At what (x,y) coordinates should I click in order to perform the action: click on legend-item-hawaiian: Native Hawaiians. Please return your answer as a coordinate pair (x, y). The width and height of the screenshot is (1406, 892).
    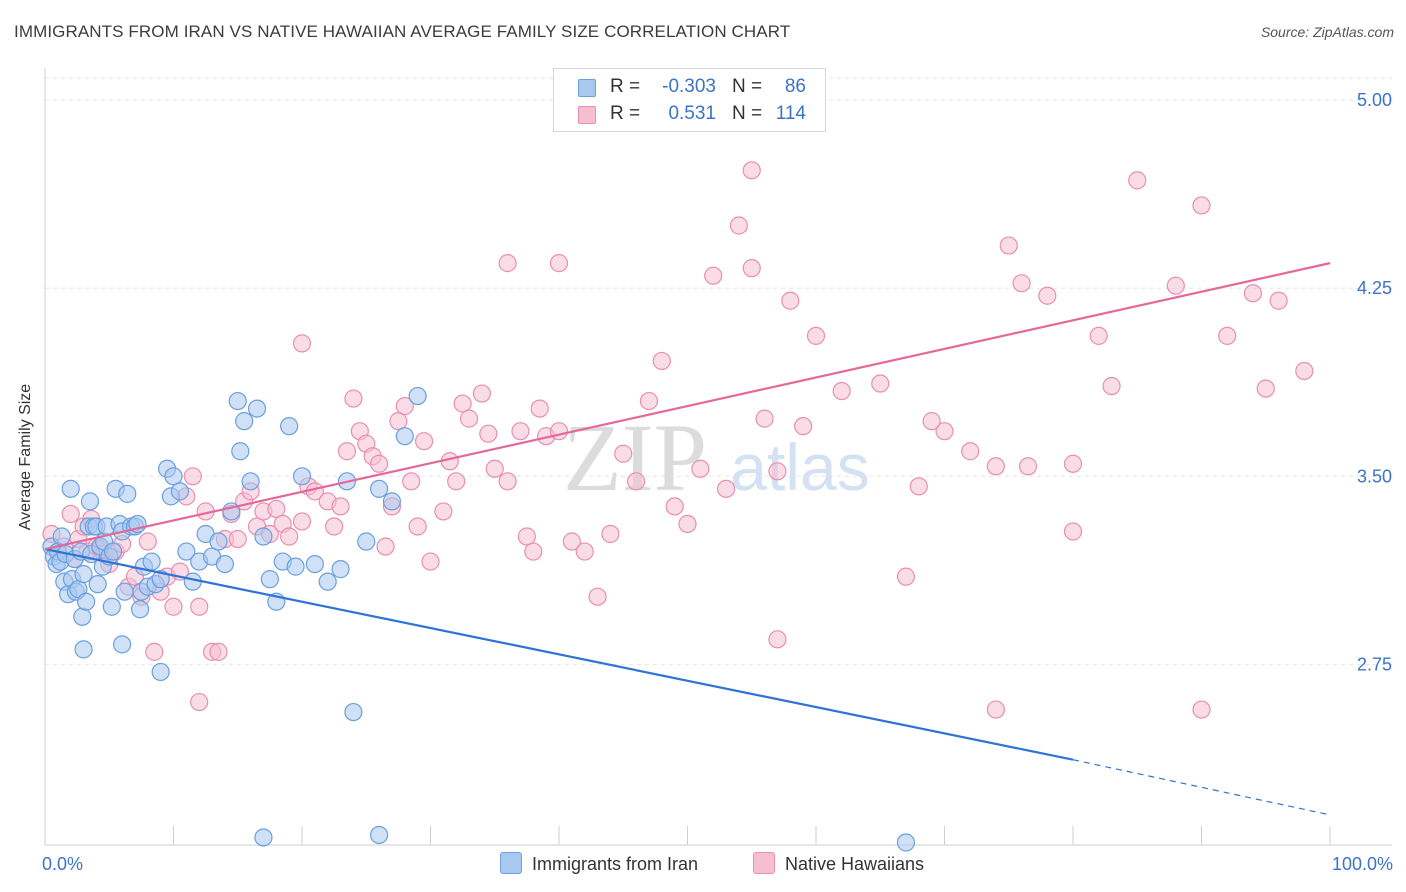
    Looking at the image, I should click on (838, 863).